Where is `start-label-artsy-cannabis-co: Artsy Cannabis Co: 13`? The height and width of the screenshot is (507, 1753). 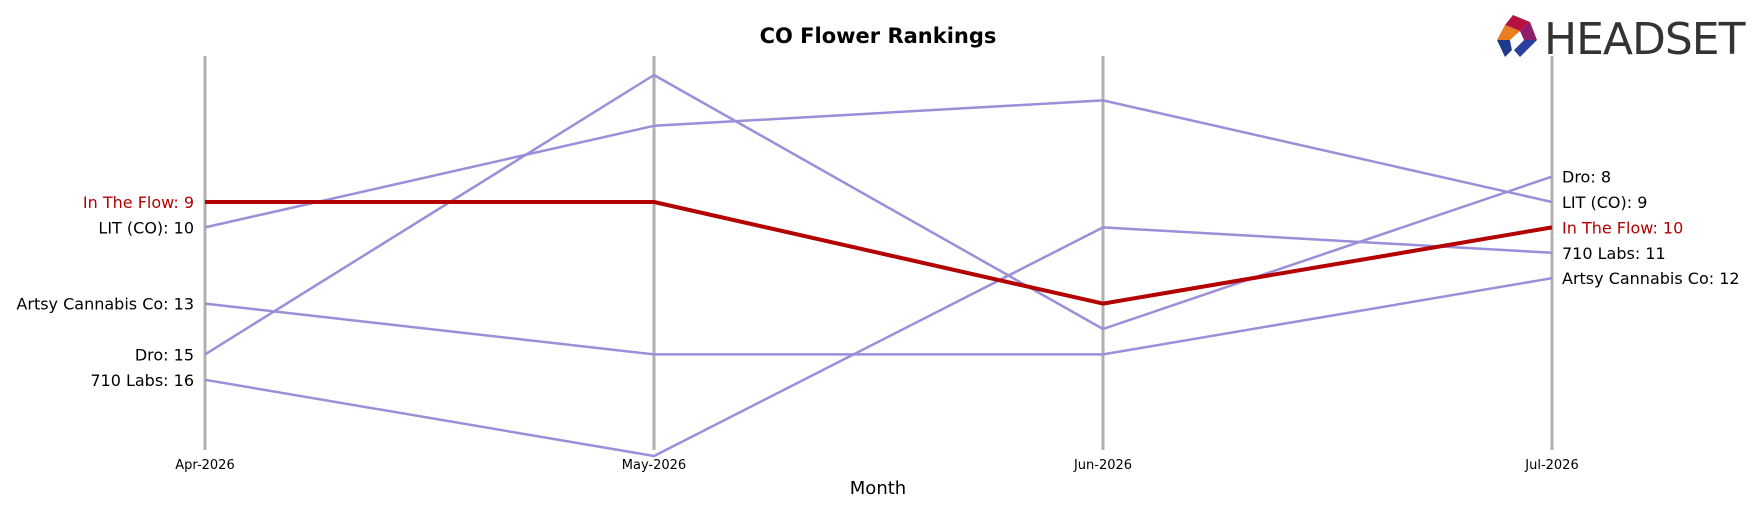
start-label-artsy-cannabis-co: Artsy Cannabis Co: 13 is located at coordinates (105, 304).